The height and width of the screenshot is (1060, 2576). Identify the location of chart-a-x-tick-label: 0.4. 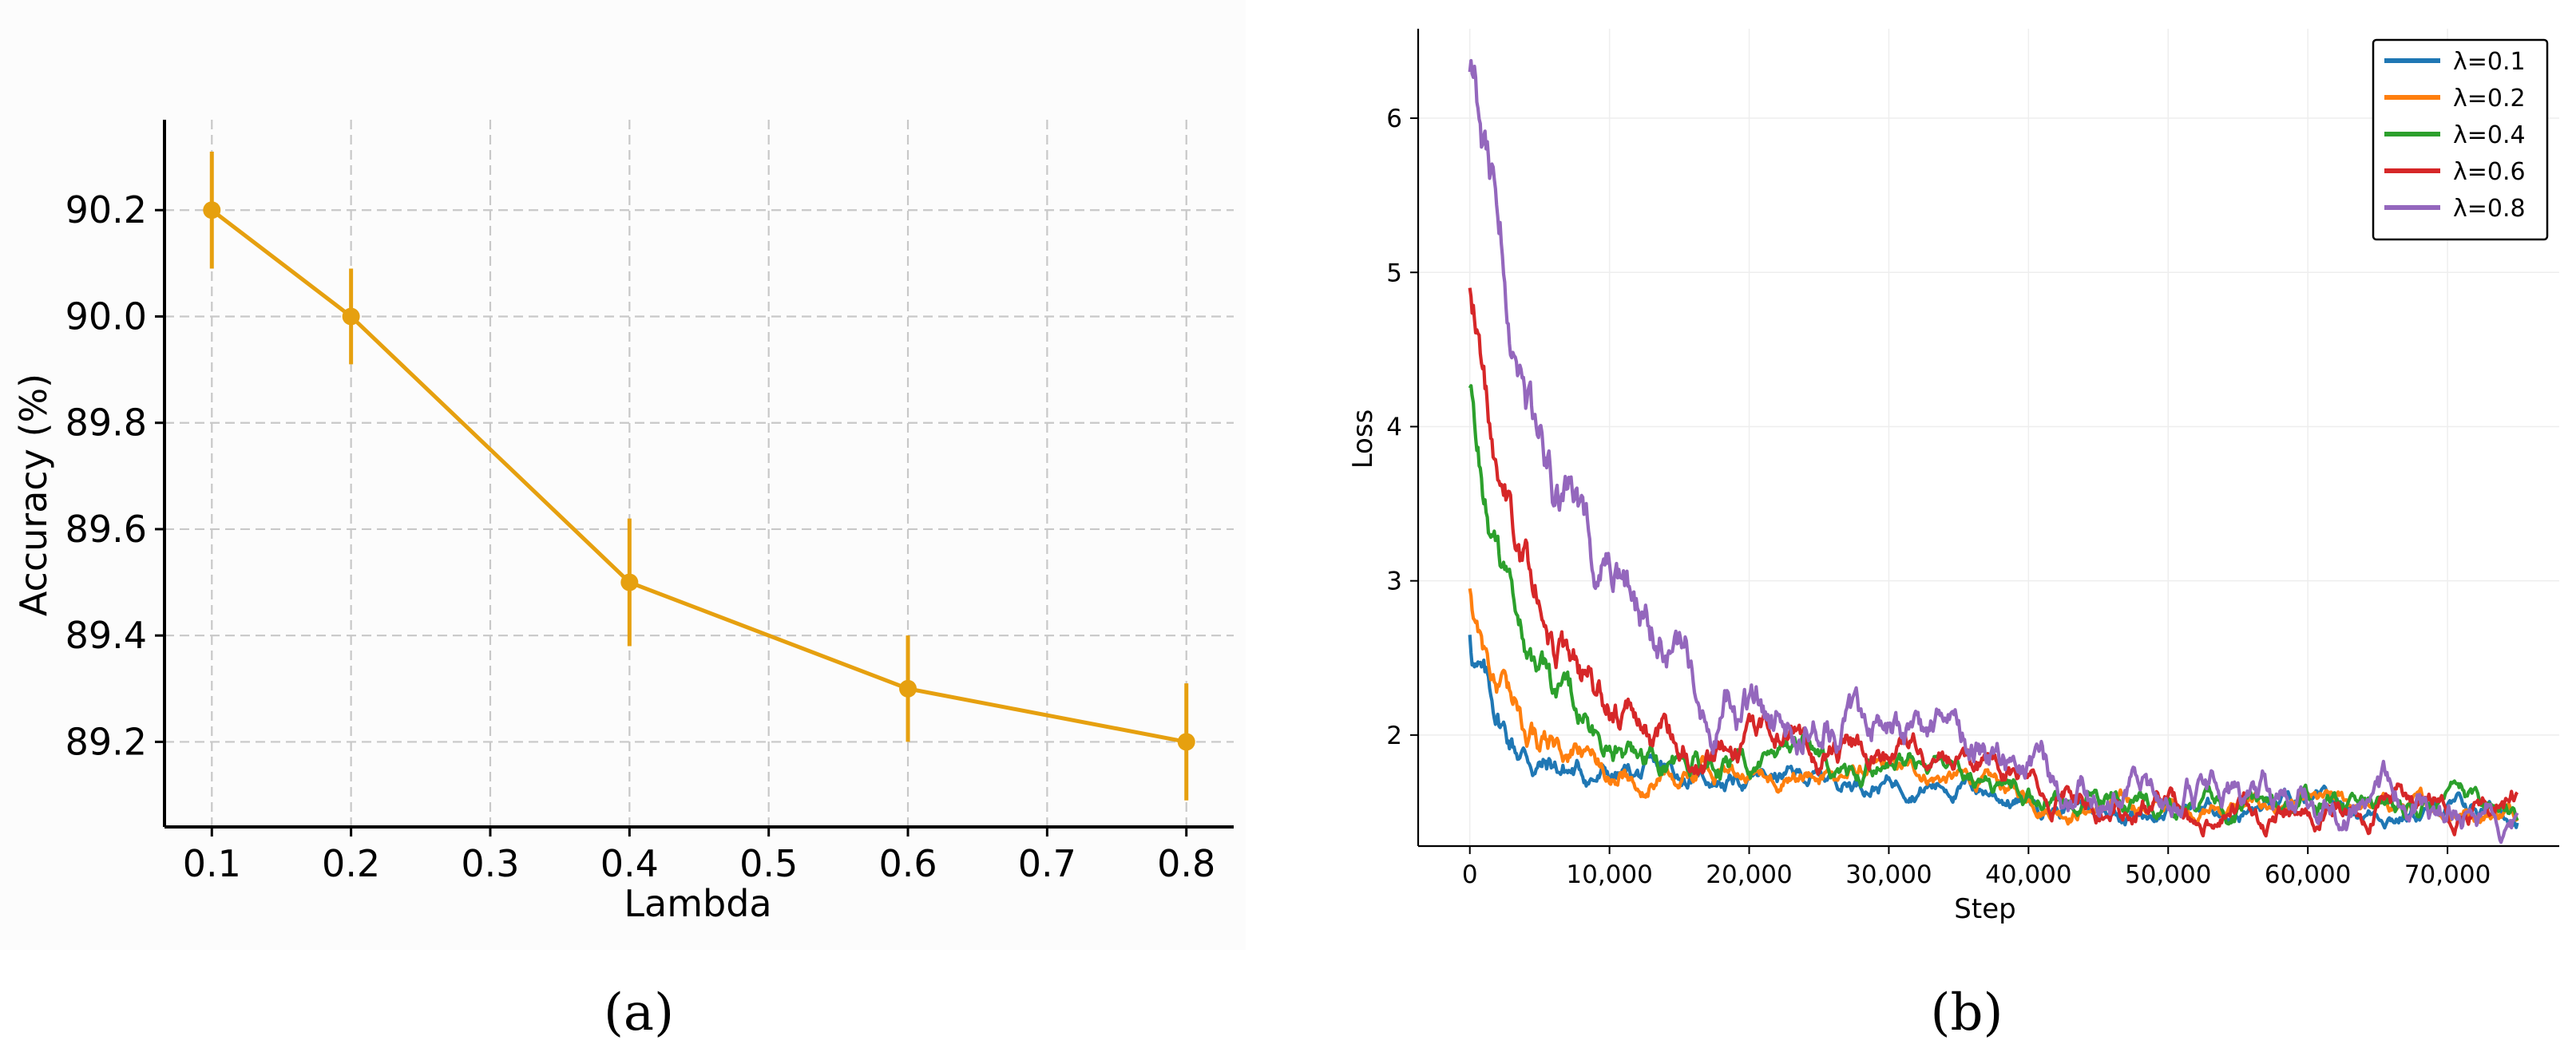
(629, 863).